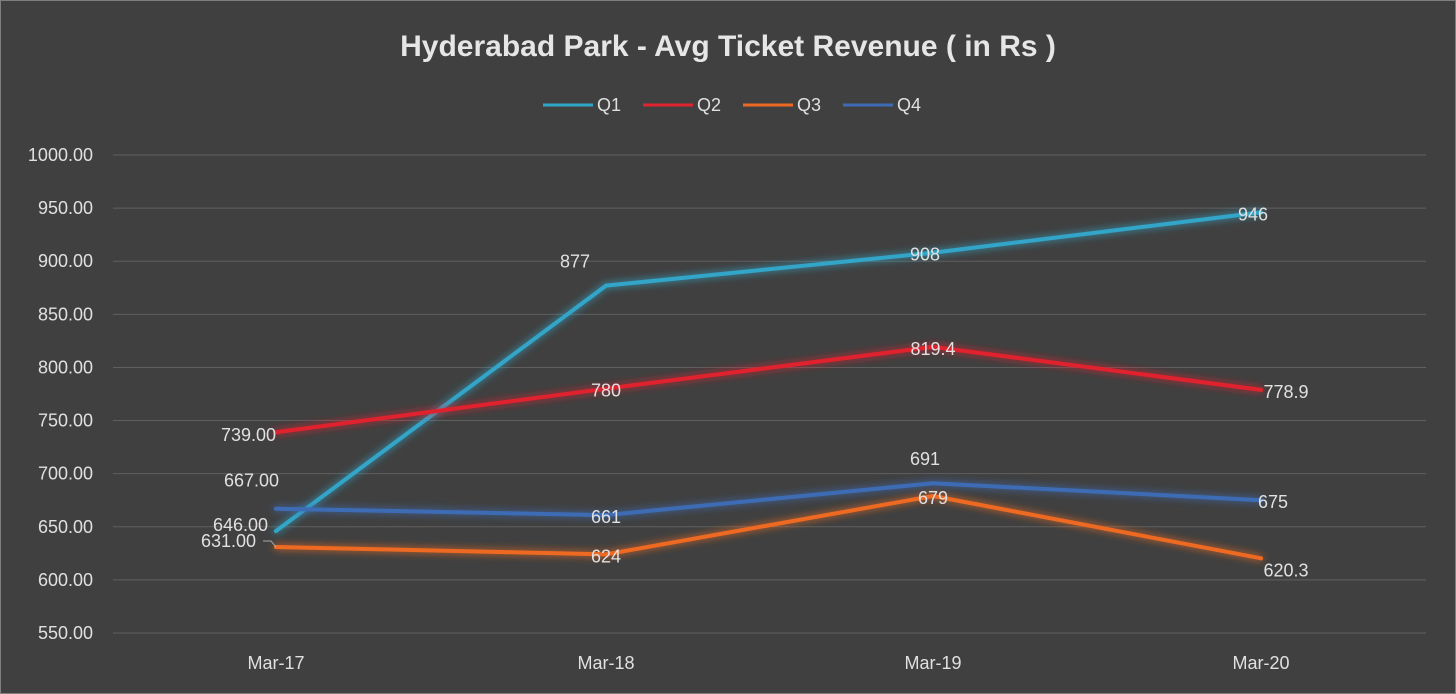  Describe the element at coordinates (709, 105) in the screenshot. I see `legend-label-q2: Q2` at that location.